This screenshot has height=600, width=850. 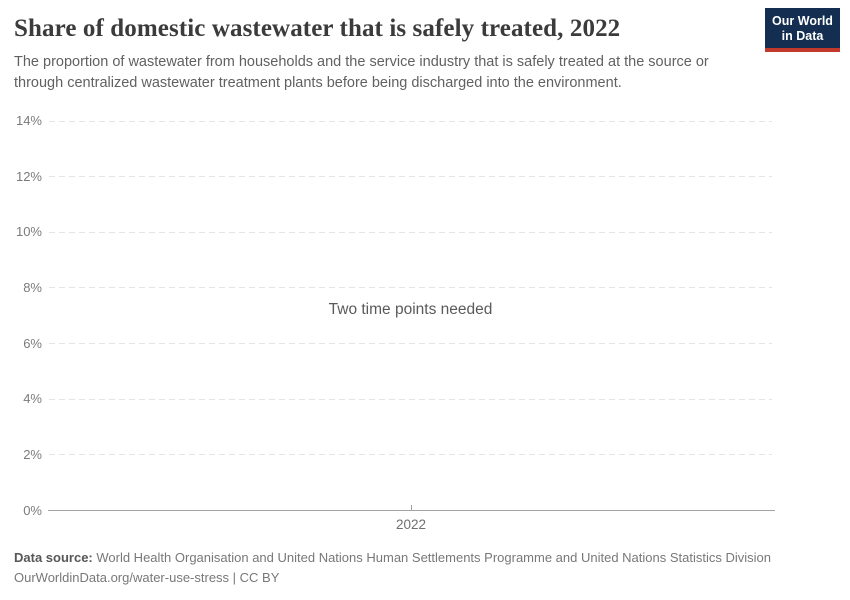 I want to click on y-tick-label: 14%, so click(x=28, y=120).